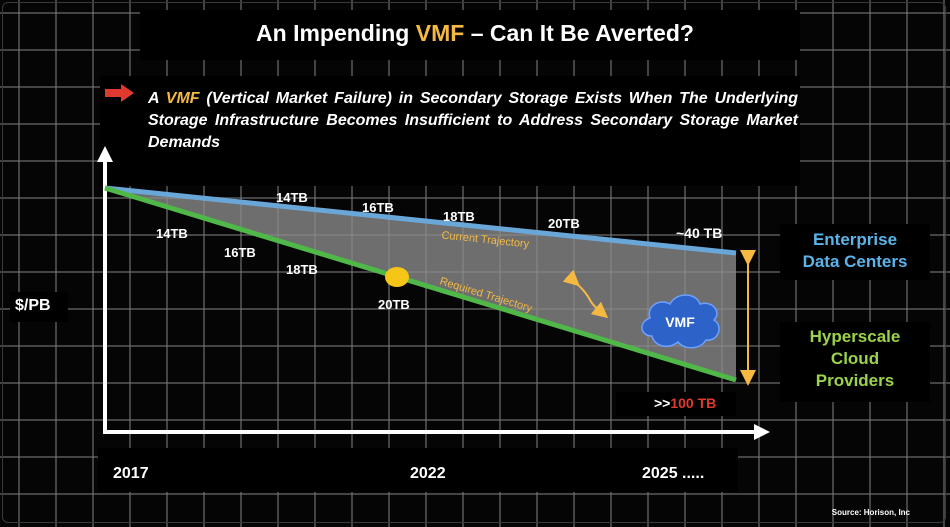 Image resolution: width=950 pixels, height=527 pixels. Describe the element at coordinates (33, 305) in the screenshot. I see `y-axis-label: $/PB` at that location.